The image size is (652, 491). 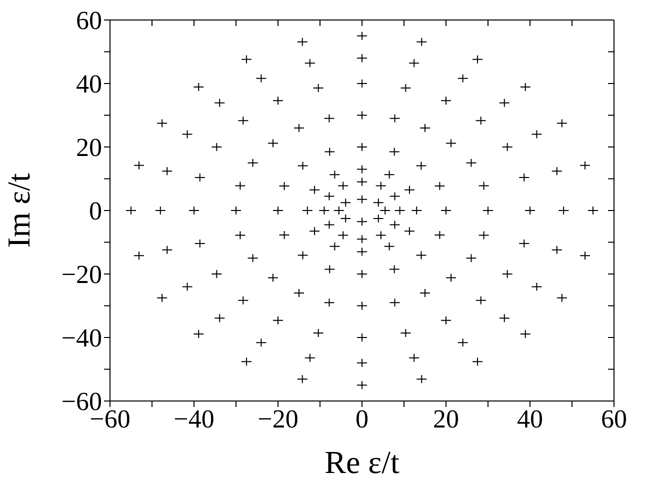 What do you see at coordinates (81, 338) in the screenshot?
I see `y-tick-label: −40` at bounding box center [81, 338].